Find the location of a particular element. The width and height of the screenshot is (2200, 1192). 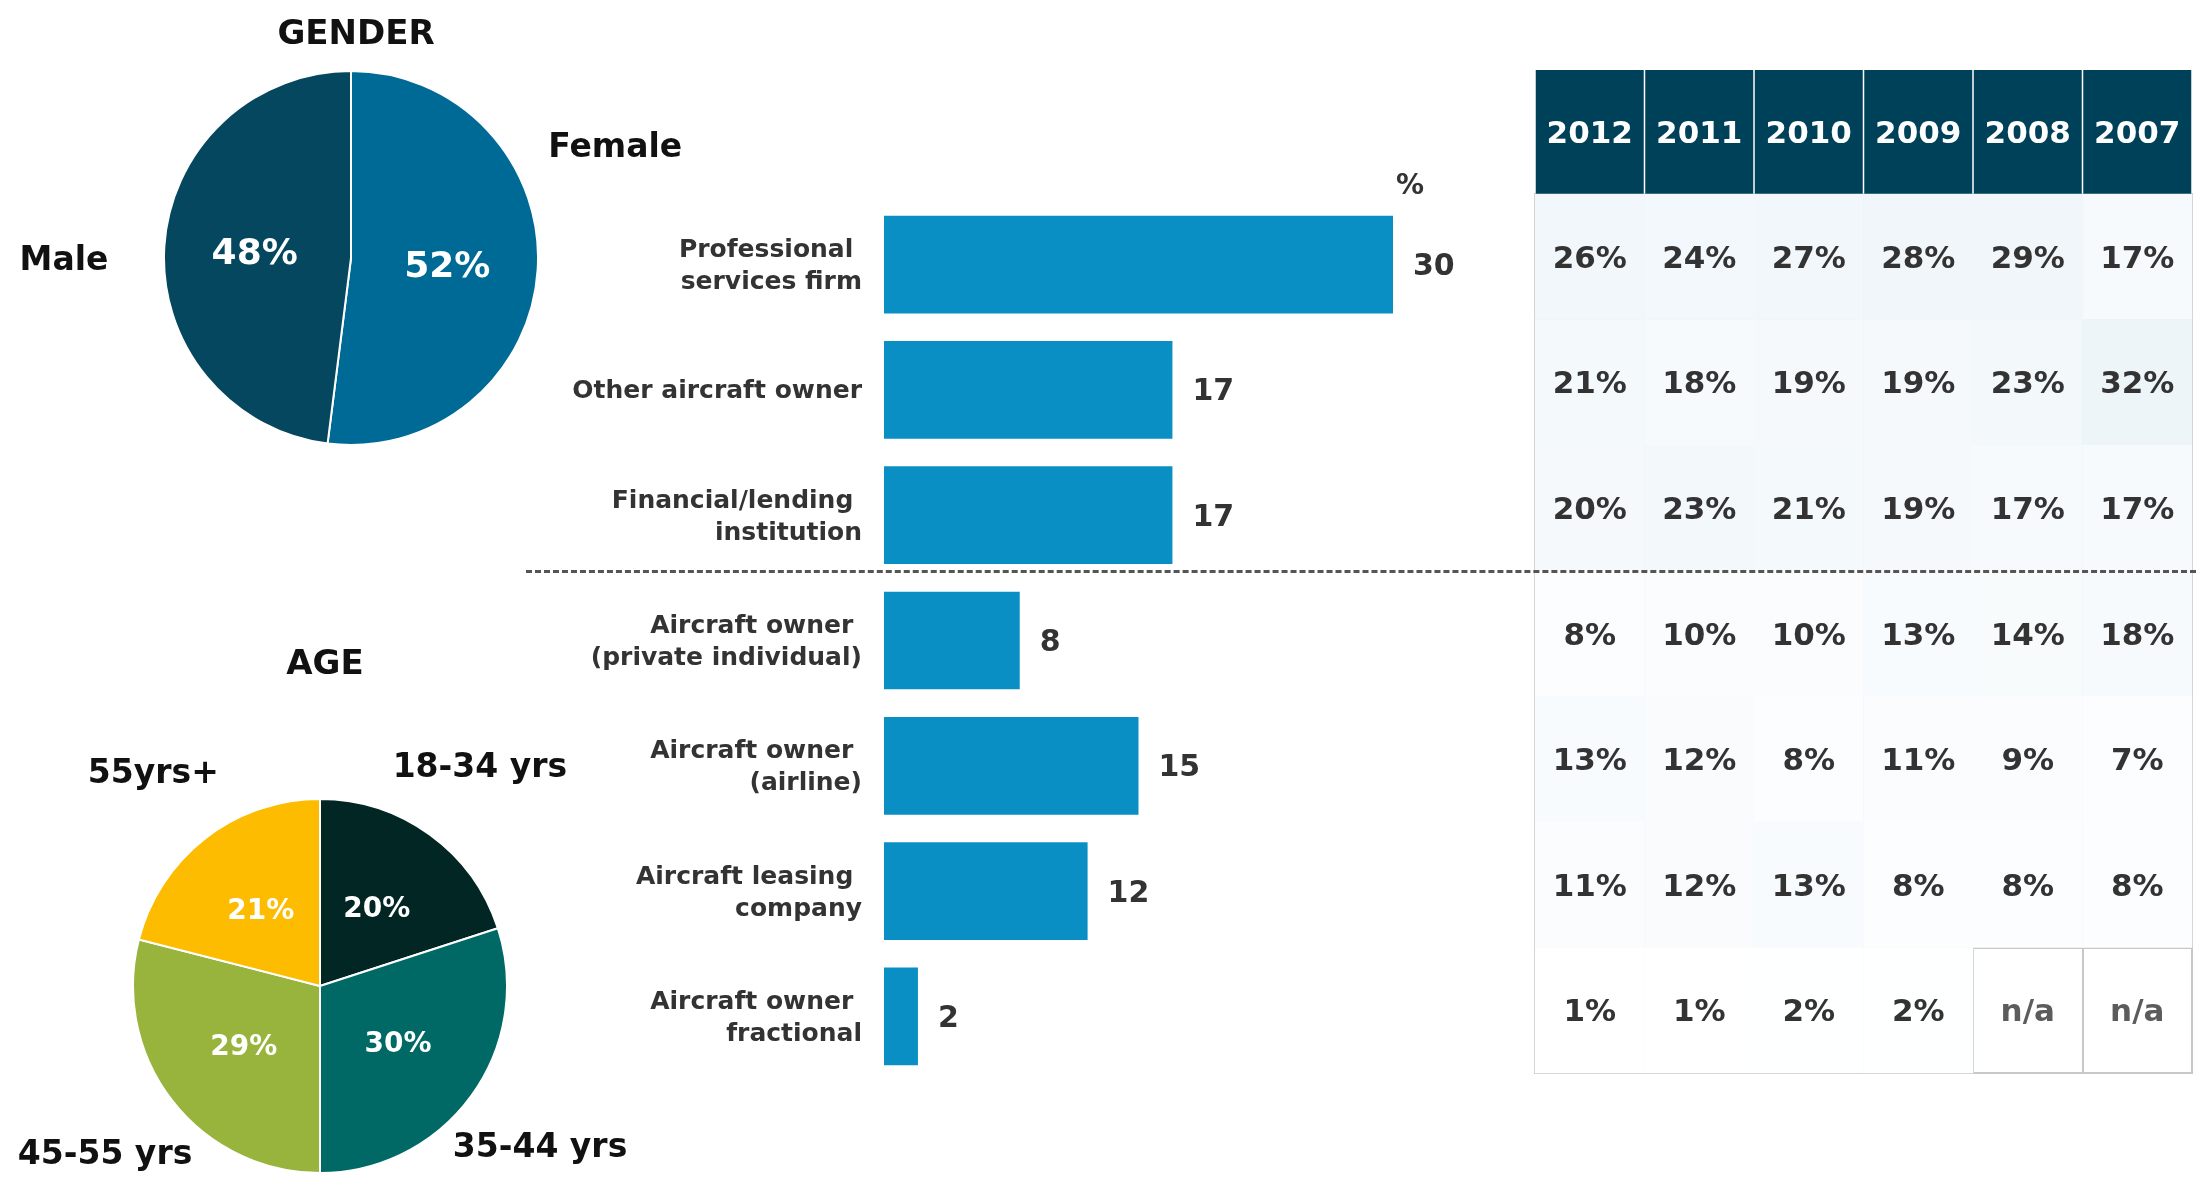

data-label: 9% is located at coordinates (2028, 759).